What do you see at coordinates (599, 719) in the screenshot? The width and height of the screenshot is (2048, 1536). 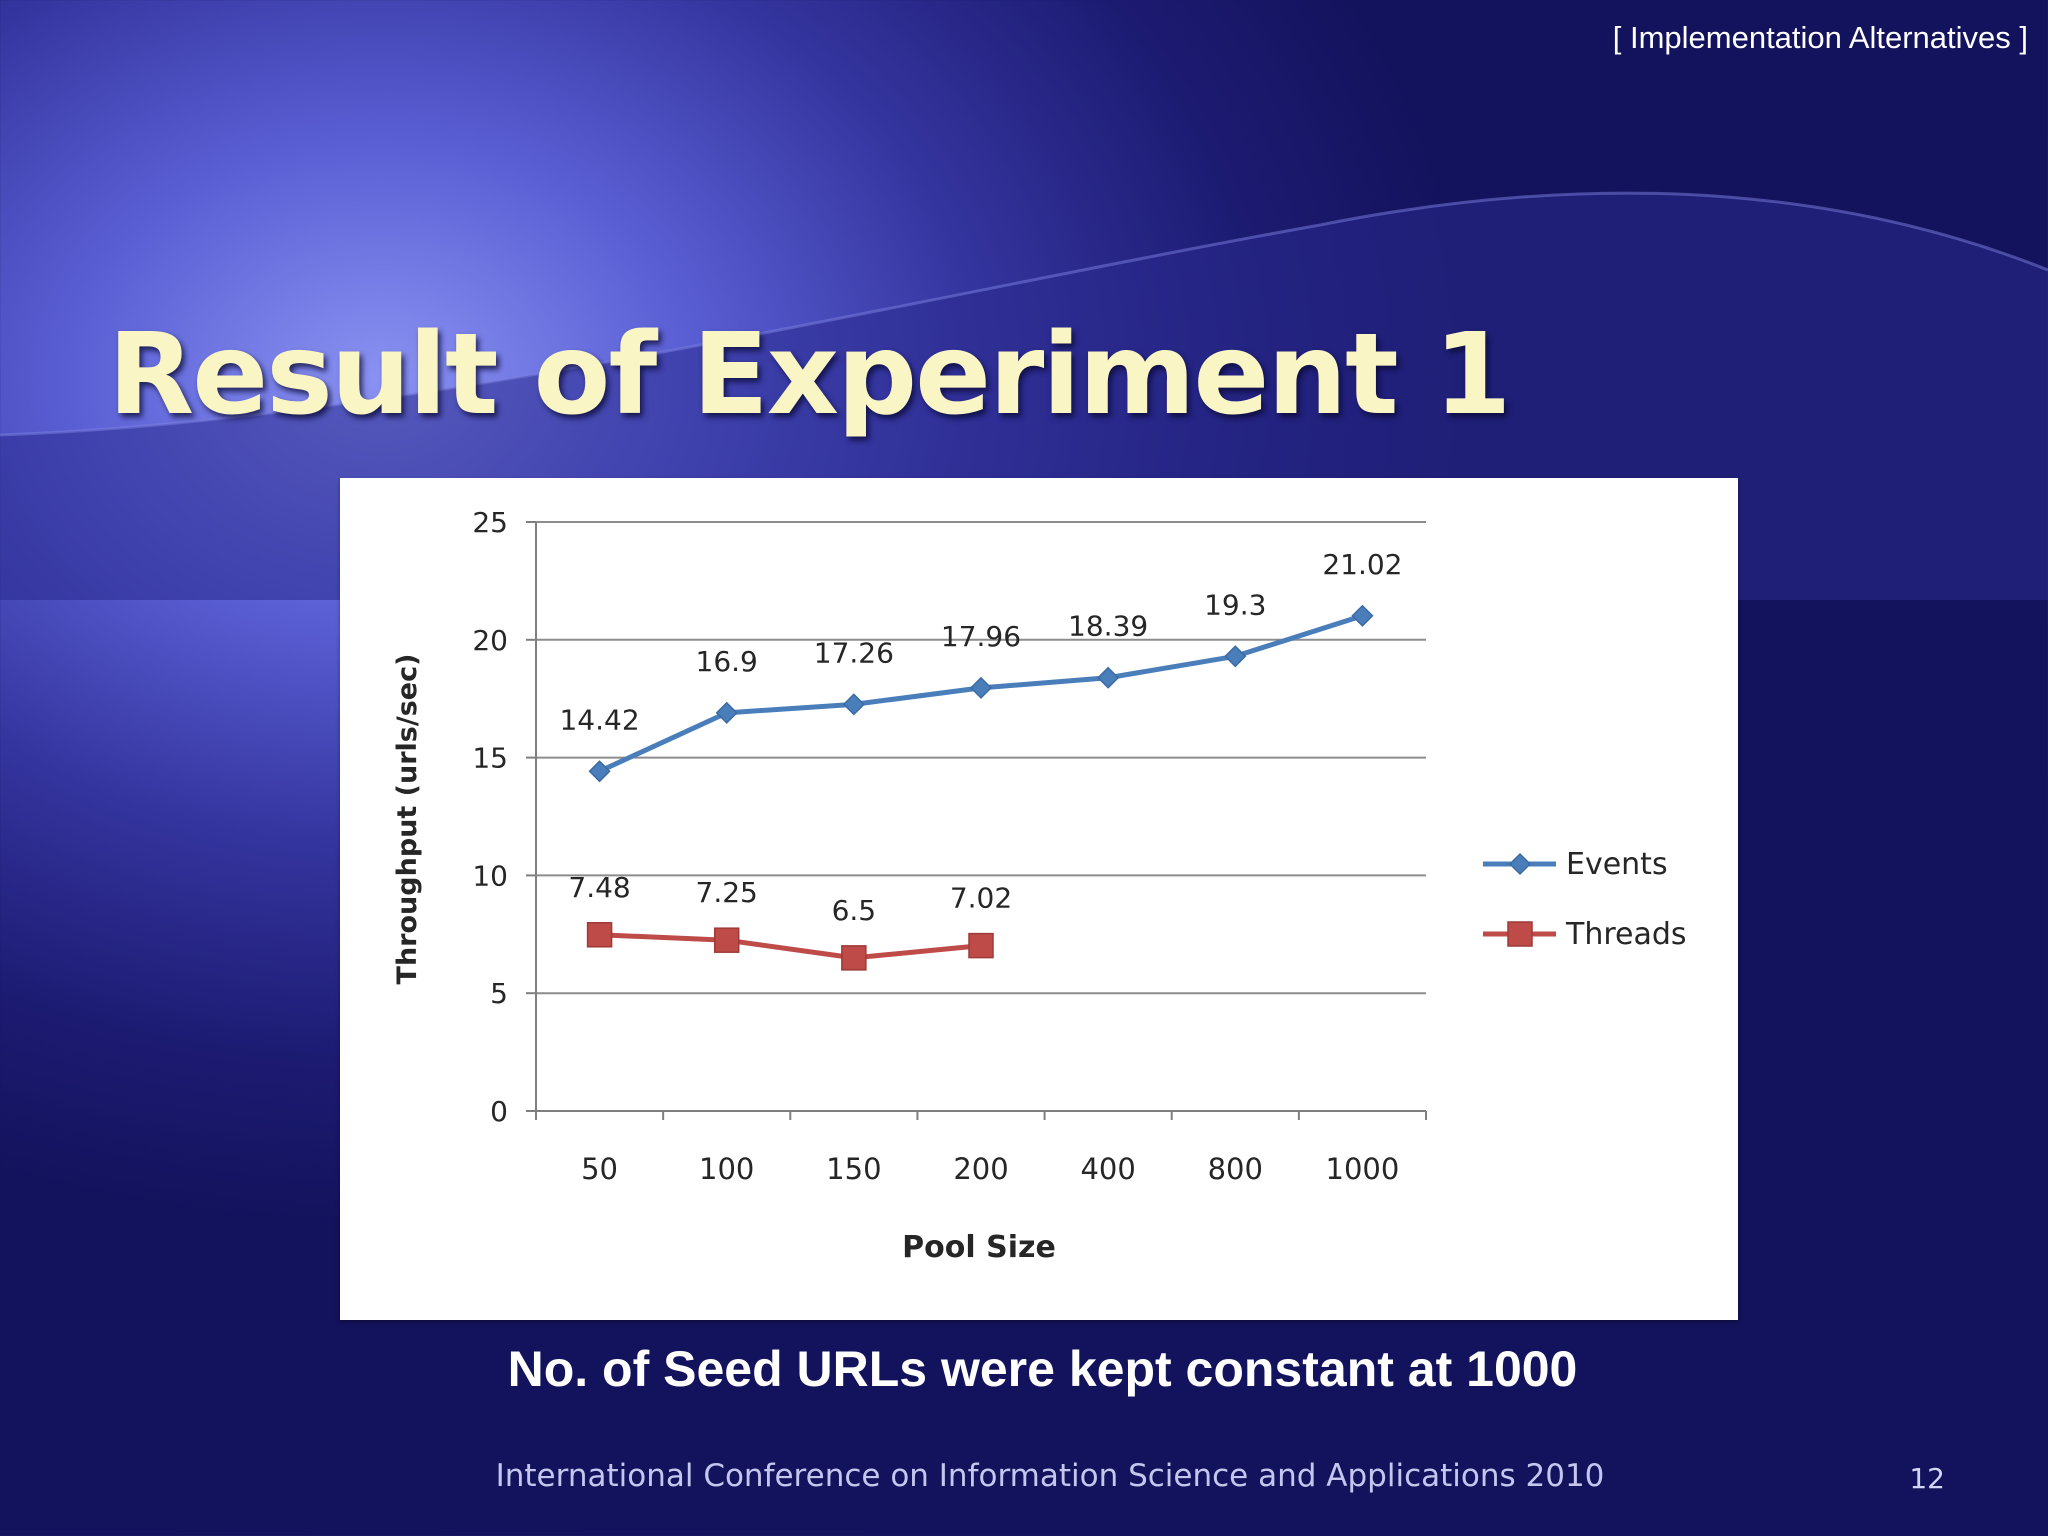 I see `data-label: 14.42` at bounding box center [599, 719].